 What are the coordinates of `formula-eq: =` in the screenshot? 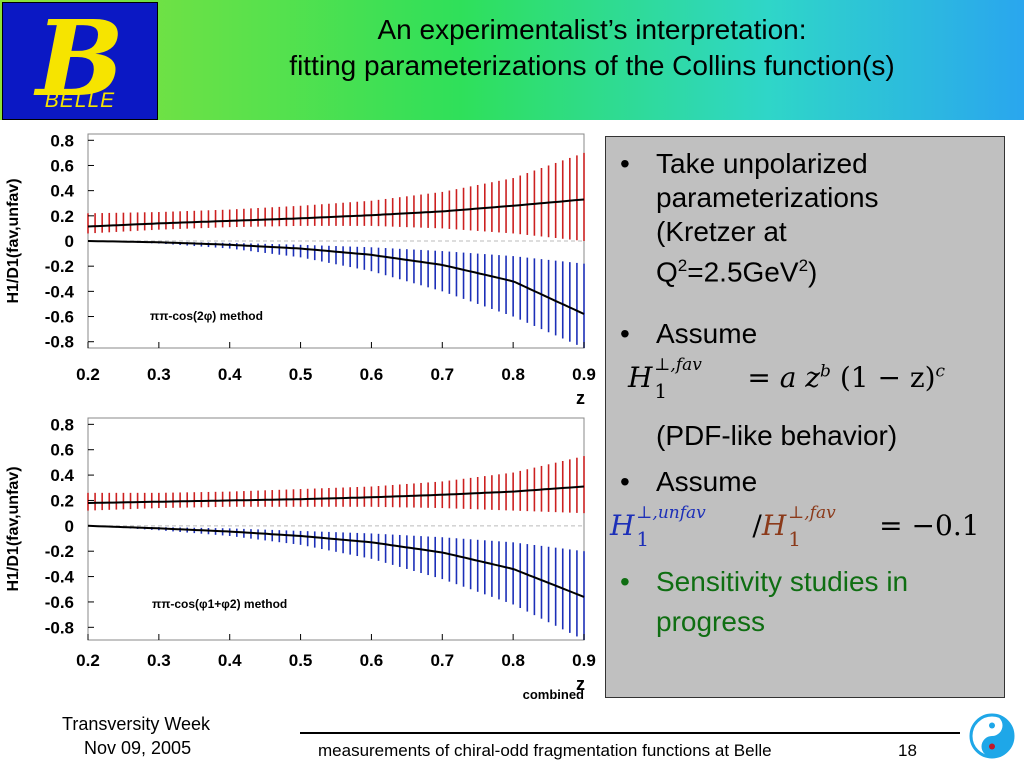 It's located at (759, 377).